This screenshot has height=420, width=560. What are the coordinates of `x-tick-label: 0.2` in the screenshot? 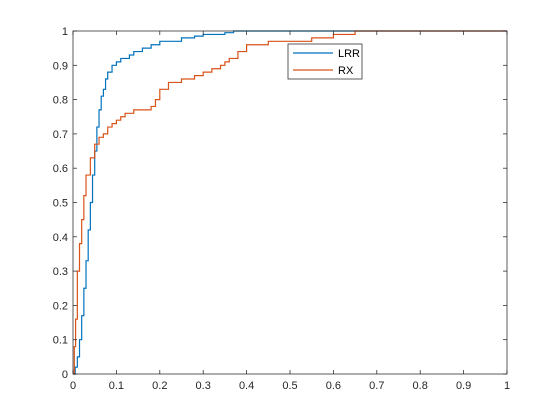 It's located at (159, 386).